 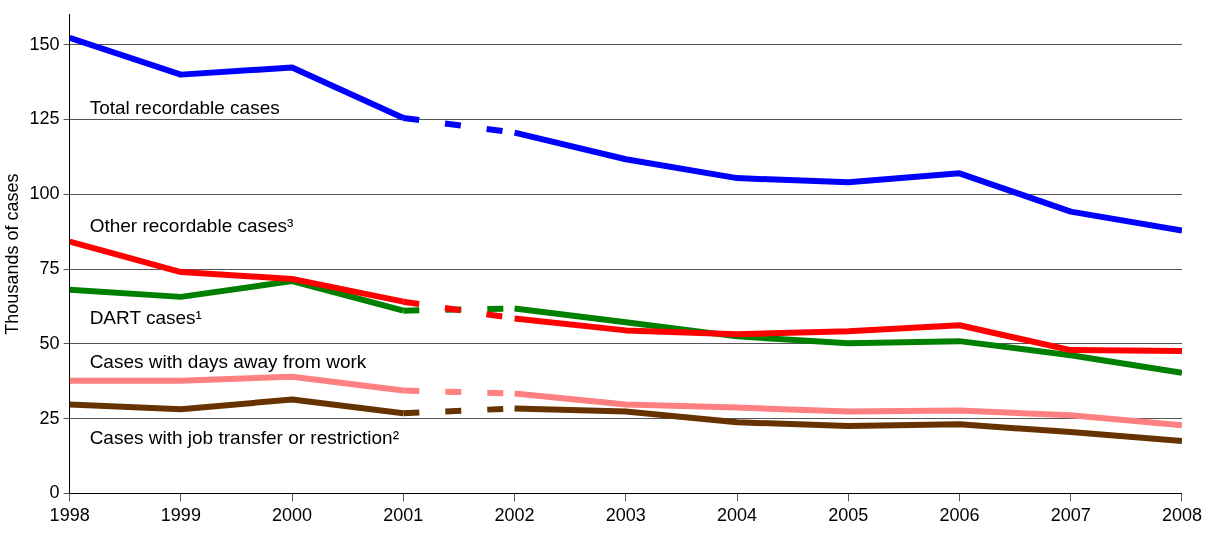 What do you see at coordinates (191, 225) in the screenshot?
I see `series-label: Other recordable cases³` at bounding box center [191, 225].